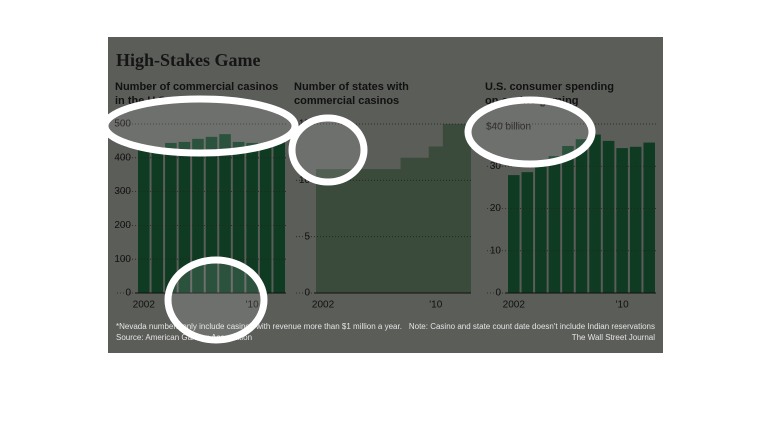  What do you see at coordinates (122, 259) in the screenshot?
I see `y-tick-label: 100` at bounding box center [122, 259].